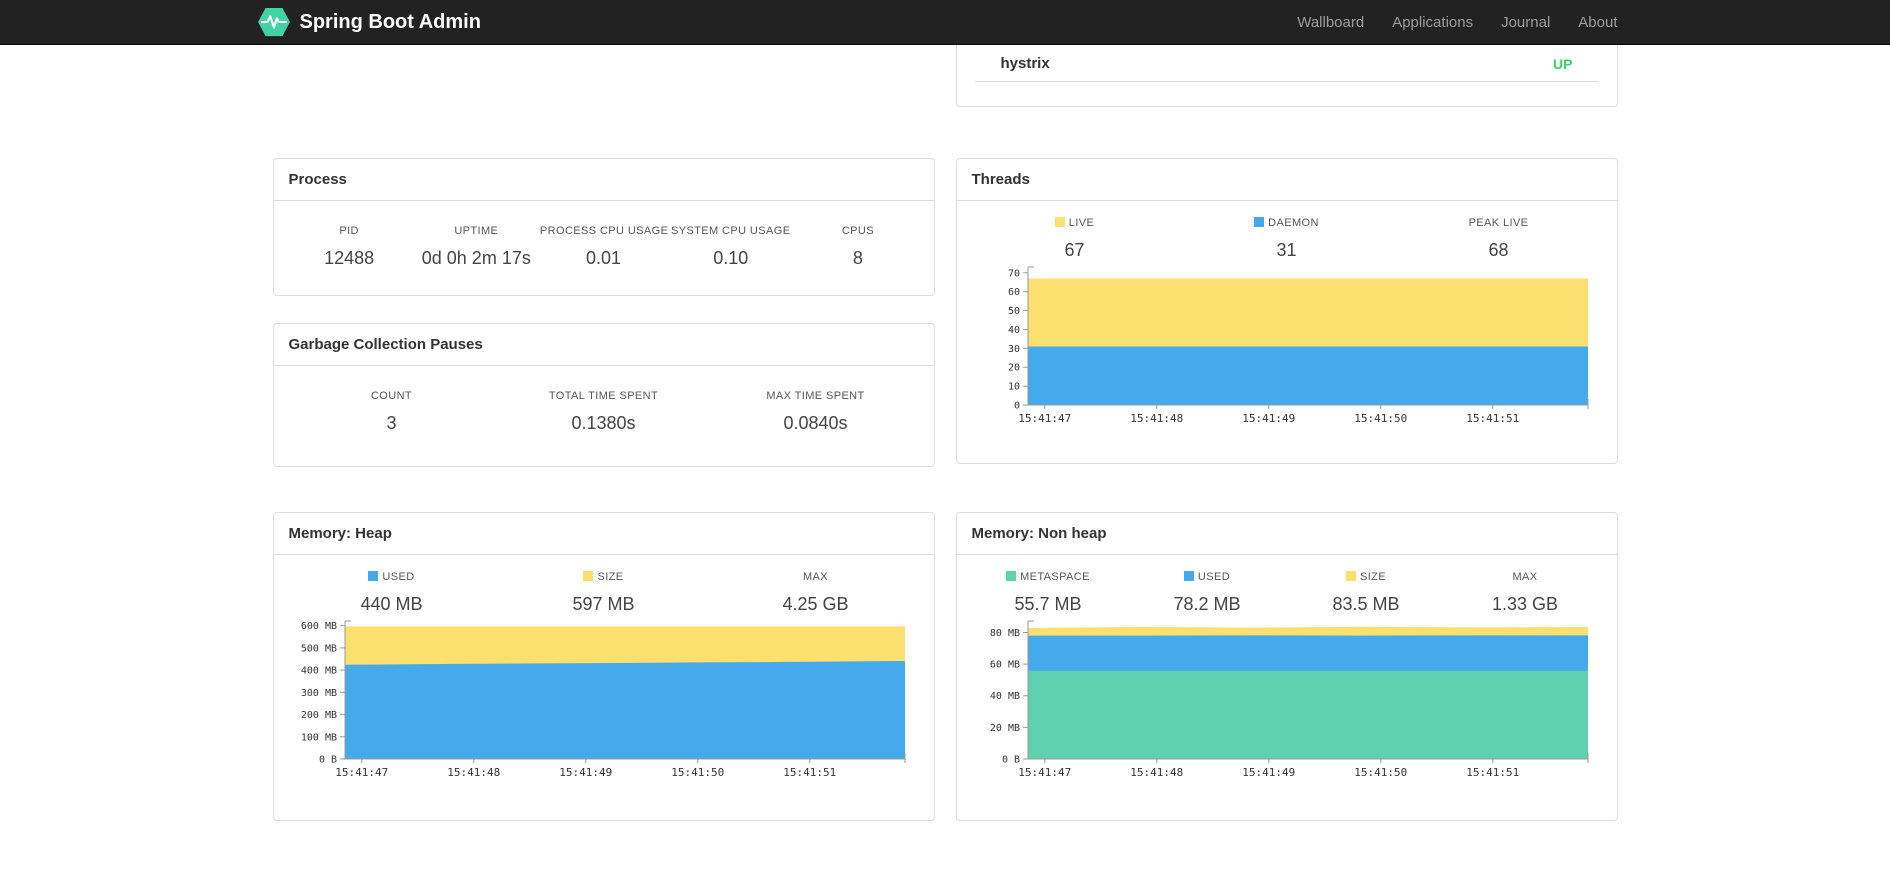  I want to click on app-logo-icon, so click(274, 22).